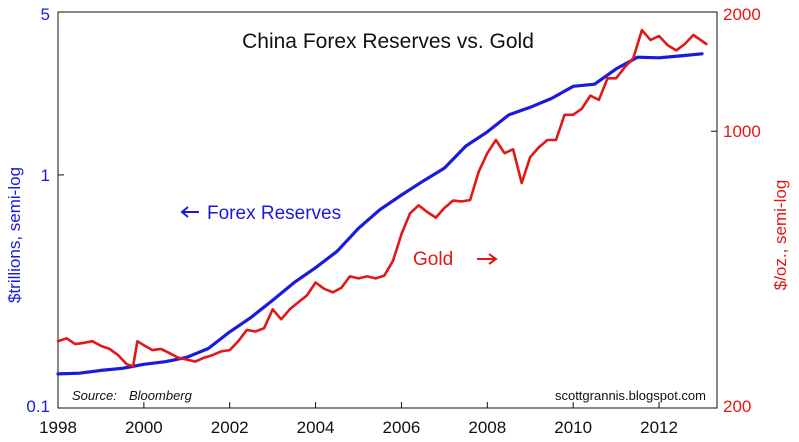 The image size is (799, 442). What do you see at coordinates (742, 131) in the screenshot?
I see `y-right-tick-label: 1000` at bounding box center [742, 131].